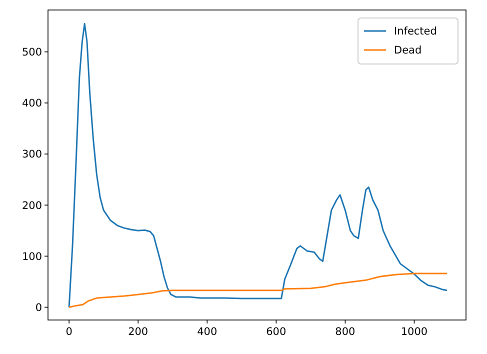 The image size is (487, 354). Describe the element at coordinates (138, 332) in the screenshot. I see `x-tick-label: 200` at that location.